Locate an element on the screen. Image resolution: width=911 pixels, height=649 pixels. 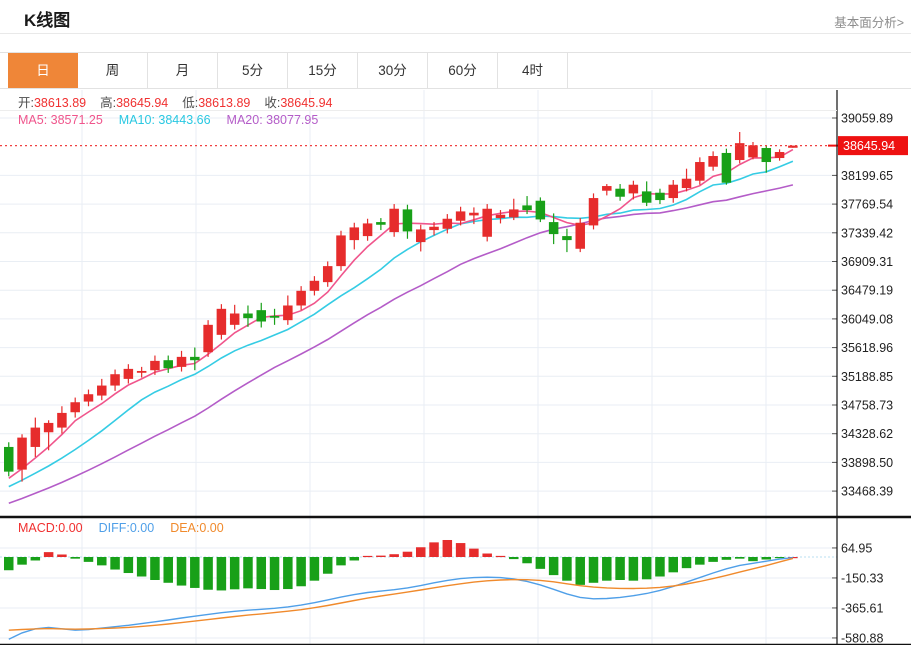
y-axis-tick-label: 36909.31 is located at coordinates (867, 262).